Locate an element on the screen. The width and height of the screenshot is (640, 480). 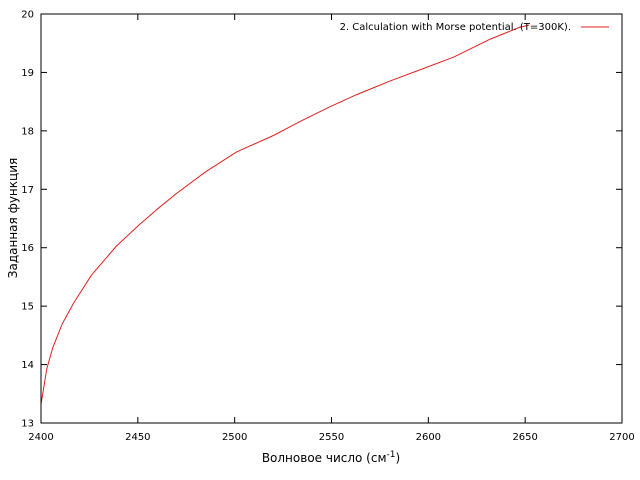
x-tick-label: 2650 is located at coordinates (524, 437).